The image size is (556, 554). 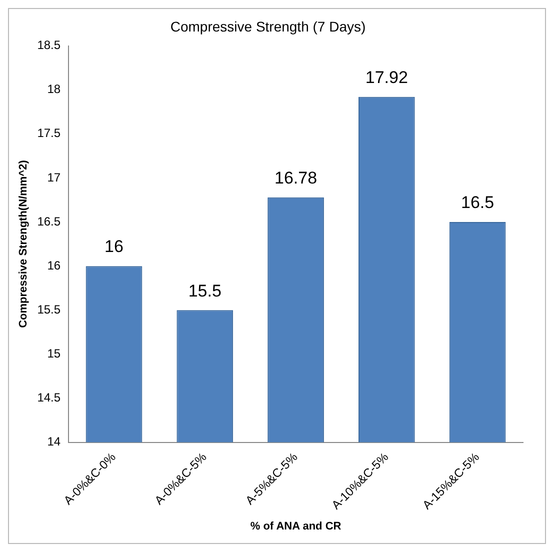 I want to click on y-tick-label: 17, so click(x=54, y=177).